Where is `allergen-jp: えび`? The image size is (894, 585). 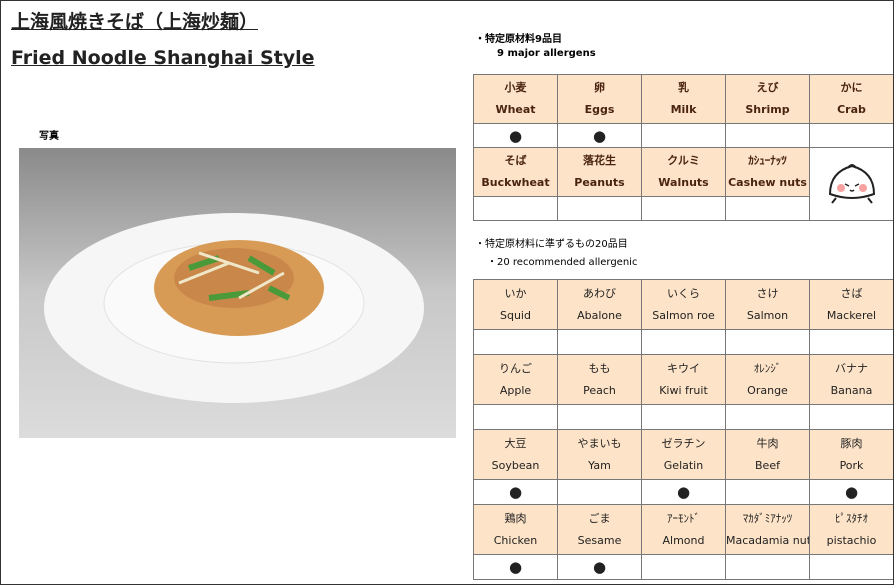 allergen-jp: えび is located at coordinates (767, 87).